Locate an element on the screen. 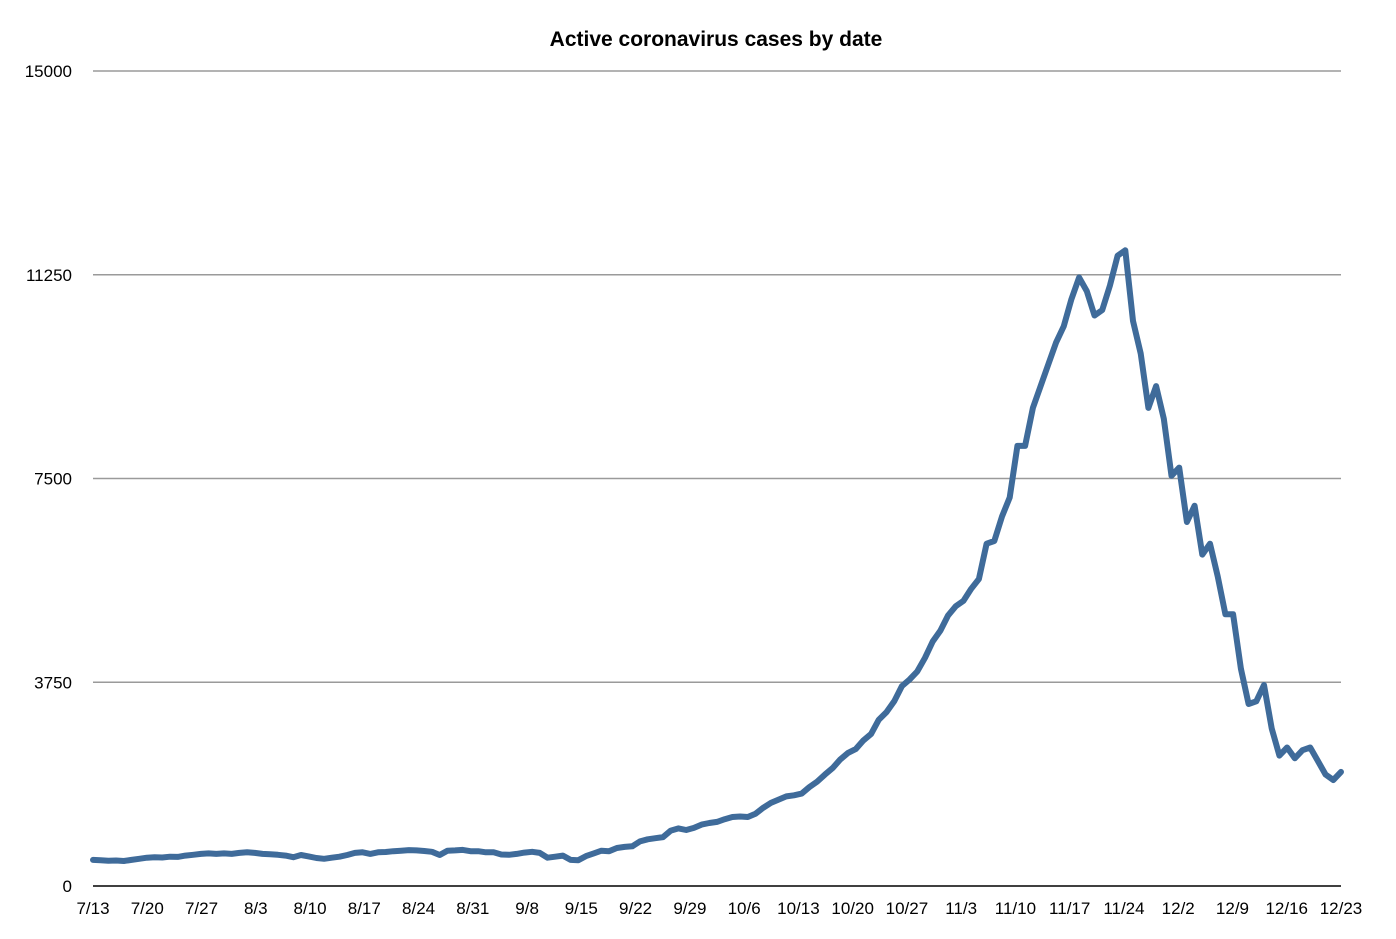 The height and width of the screenshot is (939, 1396). x-tick-label: 8/31 is located at coordinates (472, 908).